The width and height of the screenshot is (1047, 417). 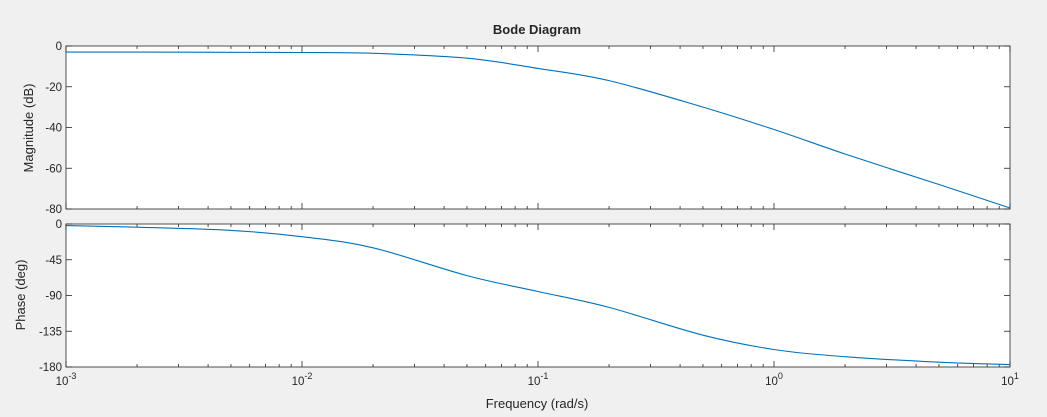 I want to click on x-tick-label: 10¹, so click(x=1010, y=379).